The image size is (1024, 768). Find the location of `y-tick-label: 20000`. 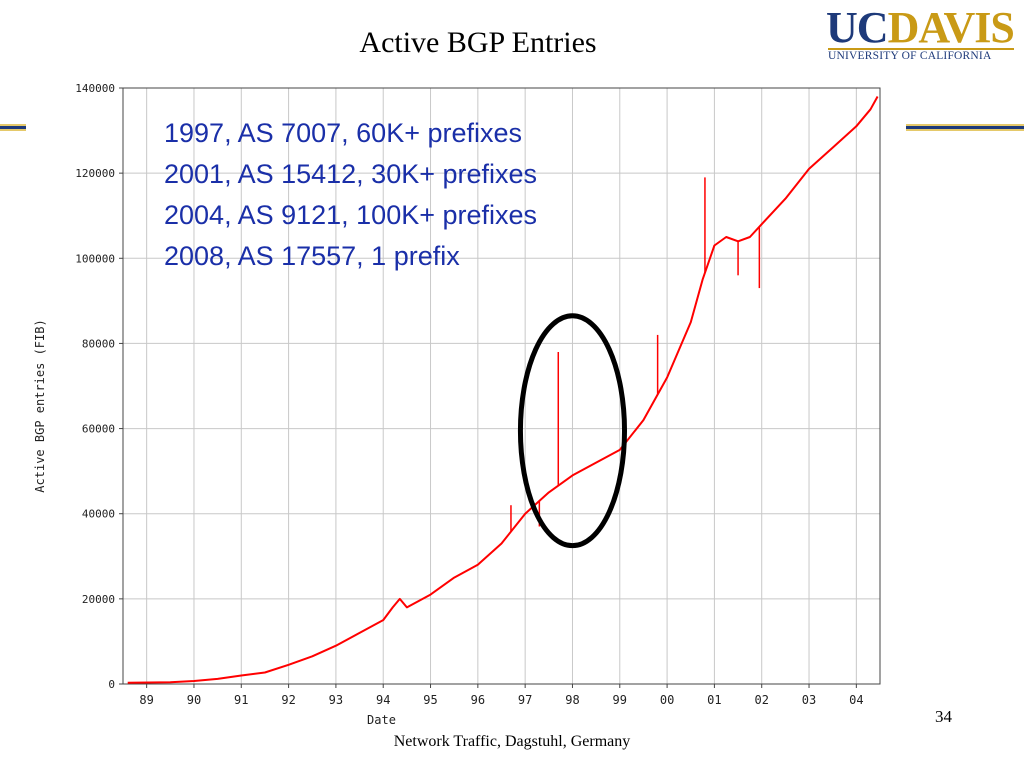

y-tick-label: 20000 is located at coordinates (98, 599).